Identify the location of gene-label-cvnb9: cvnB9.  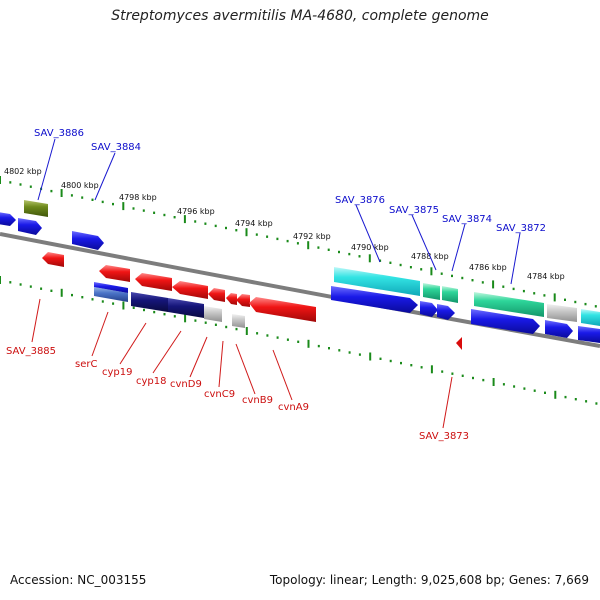
(257, 400).